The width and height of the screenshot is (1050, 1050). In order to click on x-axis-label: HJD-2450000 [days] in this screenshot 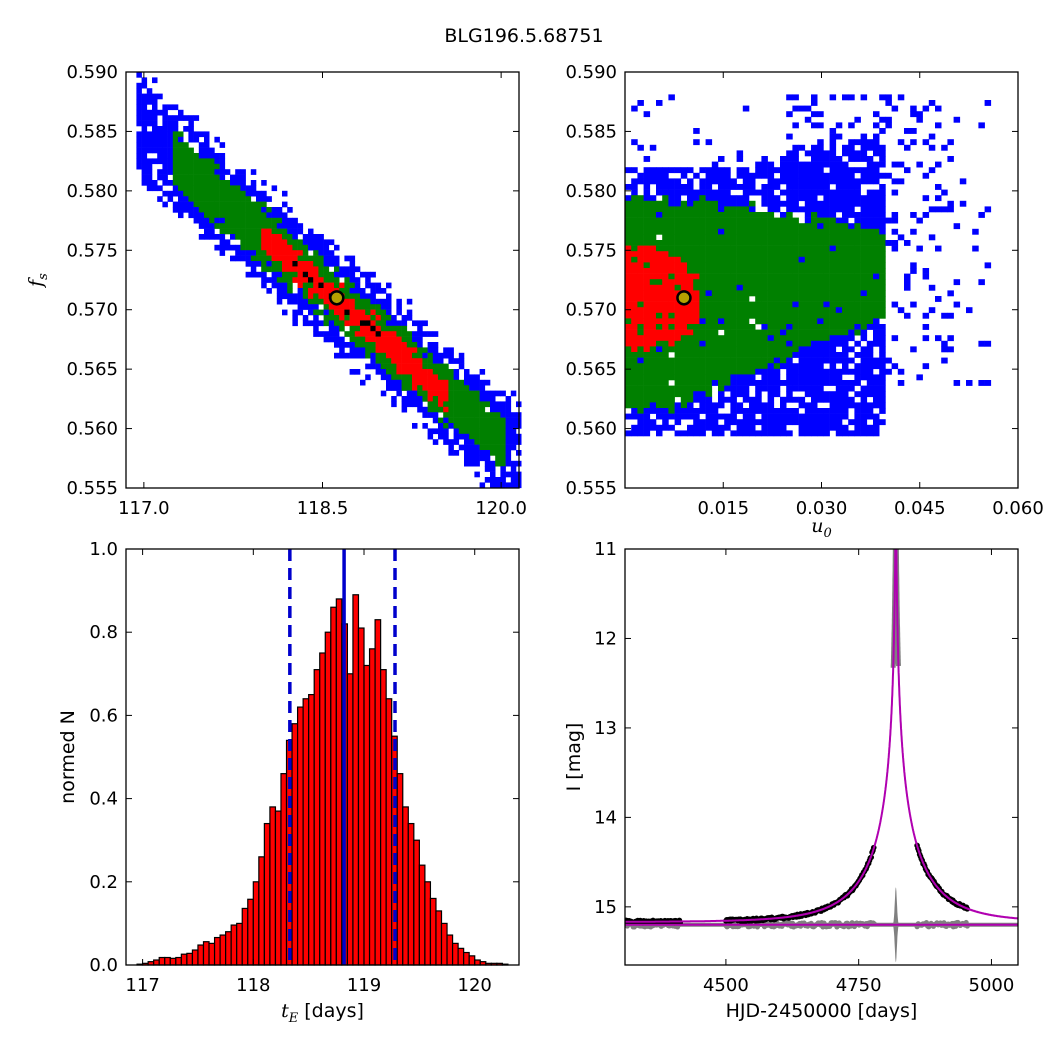, I will do `click(822, 1011)`.